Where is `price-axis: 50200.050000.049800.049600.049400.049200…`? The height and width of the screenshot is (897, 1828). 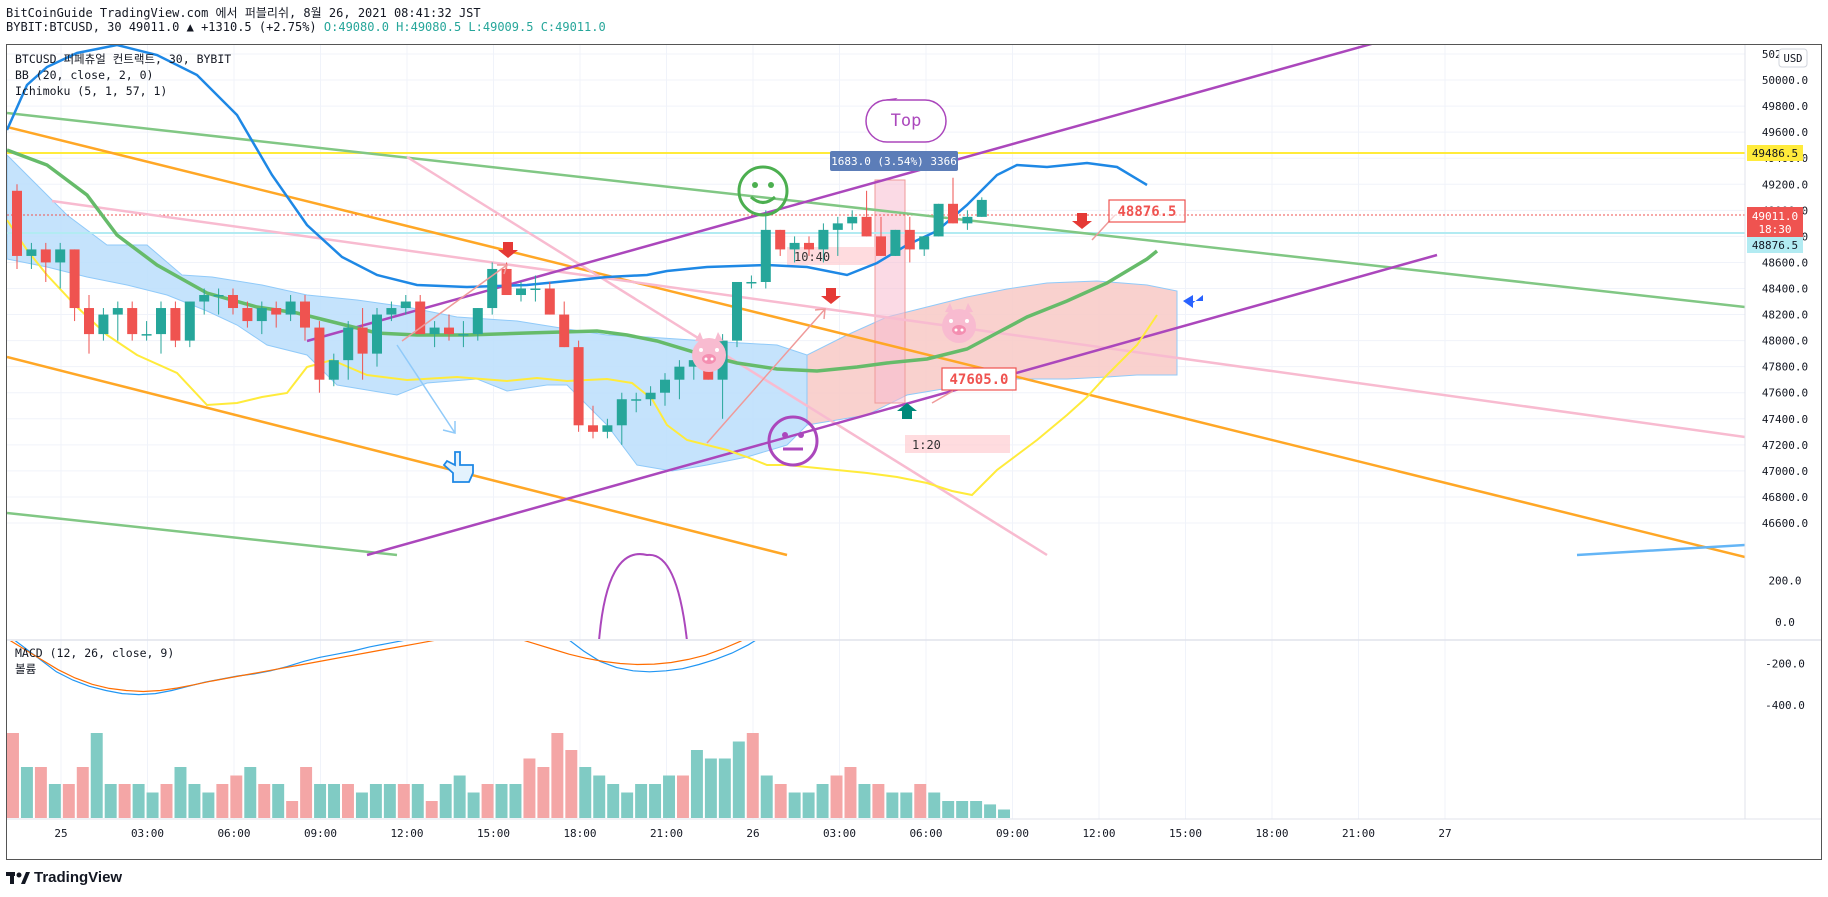
price-axis: 50200.050000.049800.049600.049400.049200… is located at coordinates (1785, 289).